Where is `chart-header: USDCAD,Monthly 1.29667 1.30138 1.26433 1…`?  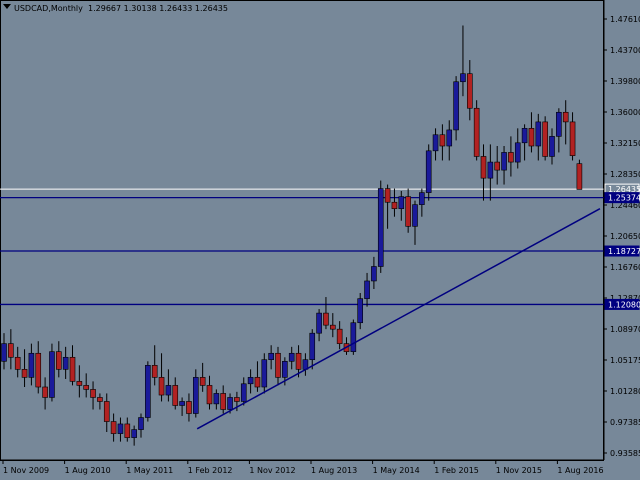
chart-header: USDCAD,Monthly 1.29667 1.30138 1.26433 1… is located at coordinates (115, 8).